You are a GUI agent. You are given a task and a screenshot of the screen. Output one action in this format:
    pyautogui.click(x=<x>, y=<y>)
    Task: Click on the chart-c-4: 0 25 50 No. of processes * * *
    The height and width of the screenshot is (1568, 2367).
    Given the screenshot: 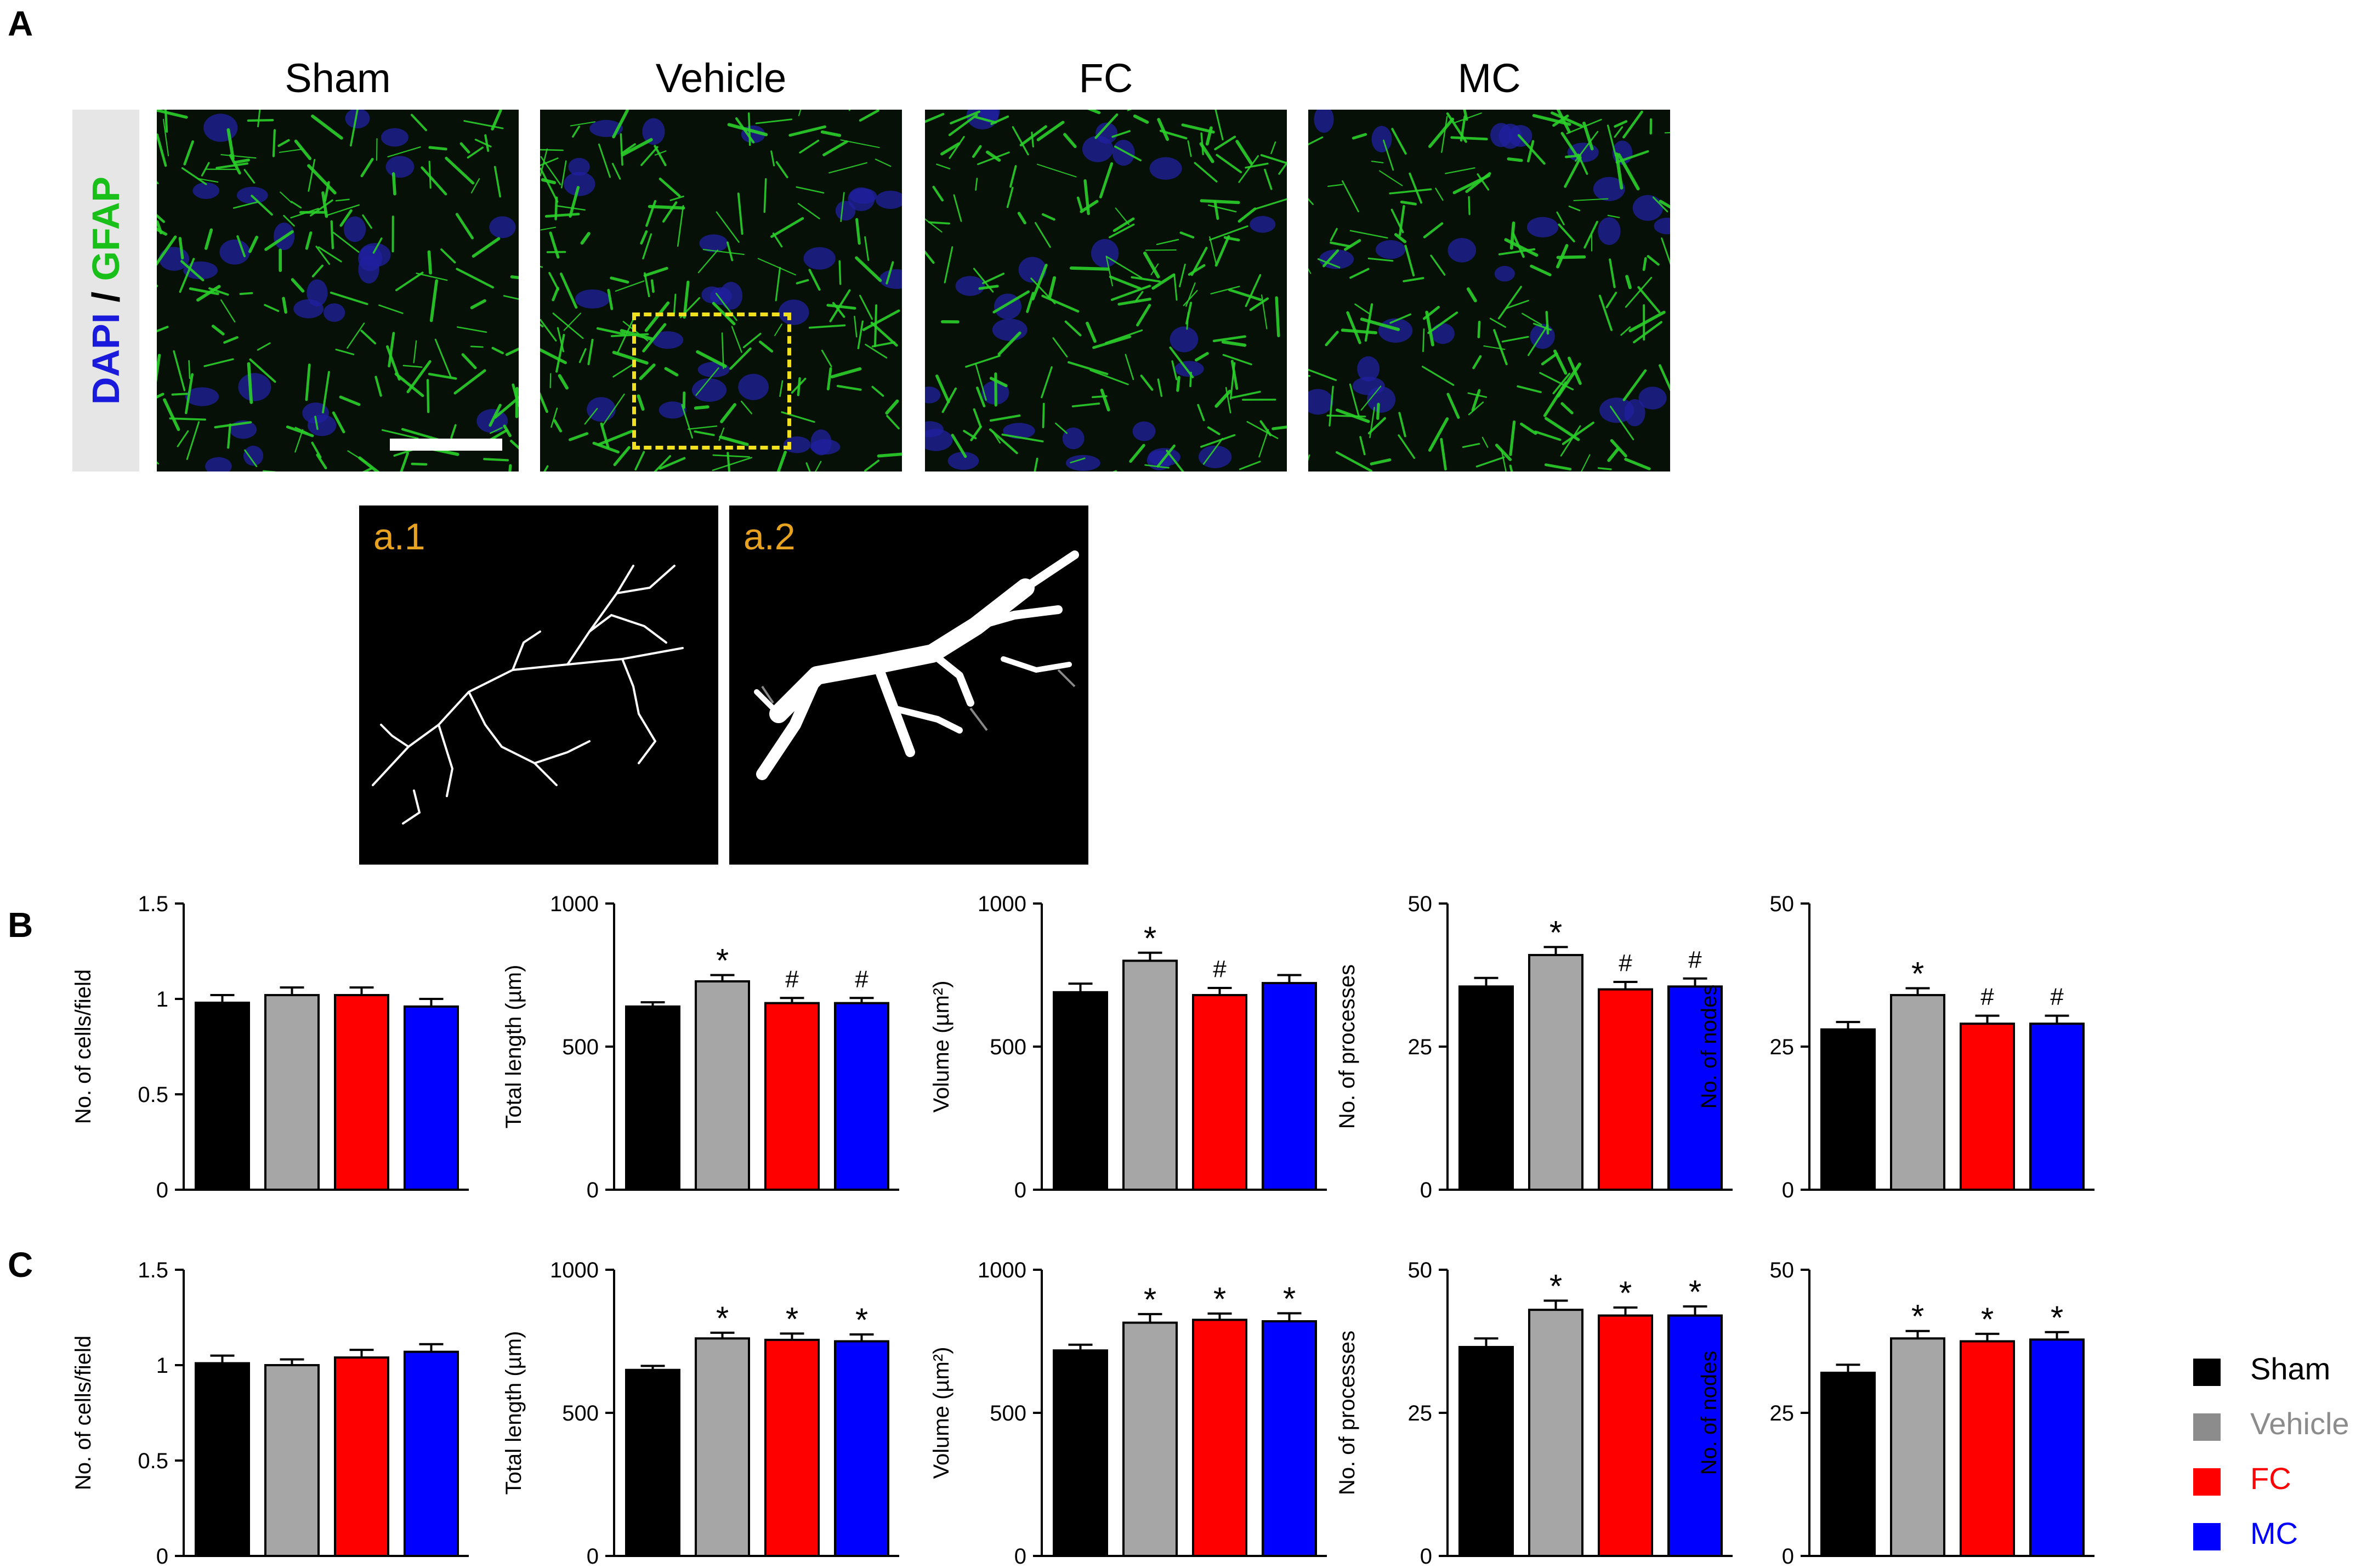 What is the action you would take?
    pyautogui.click(x=1534, y=1413)
    